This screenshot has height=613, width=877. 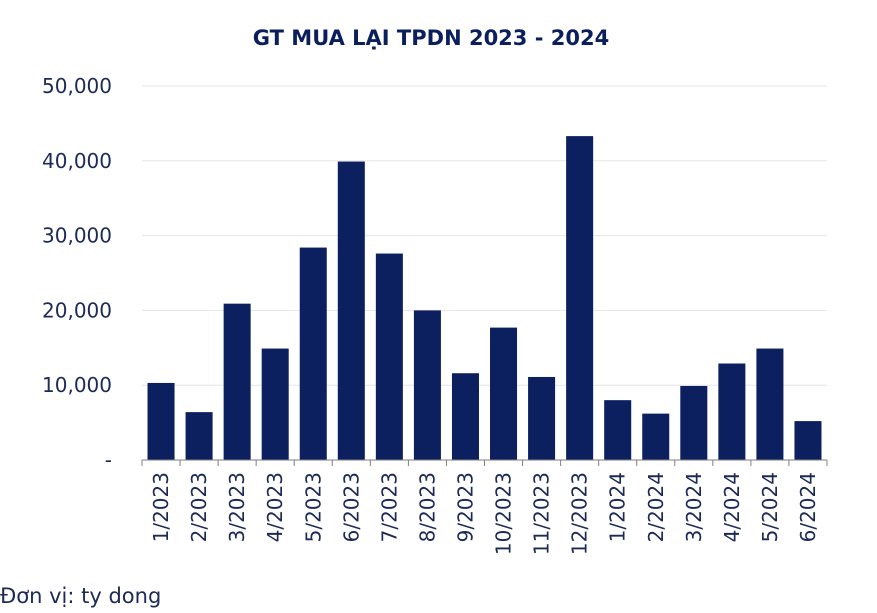 What do you see at coordinates (275, 507) in the screenshot?
I see `x-tick-label-4-2023: 4/2023` at bounding box center [275, 507].